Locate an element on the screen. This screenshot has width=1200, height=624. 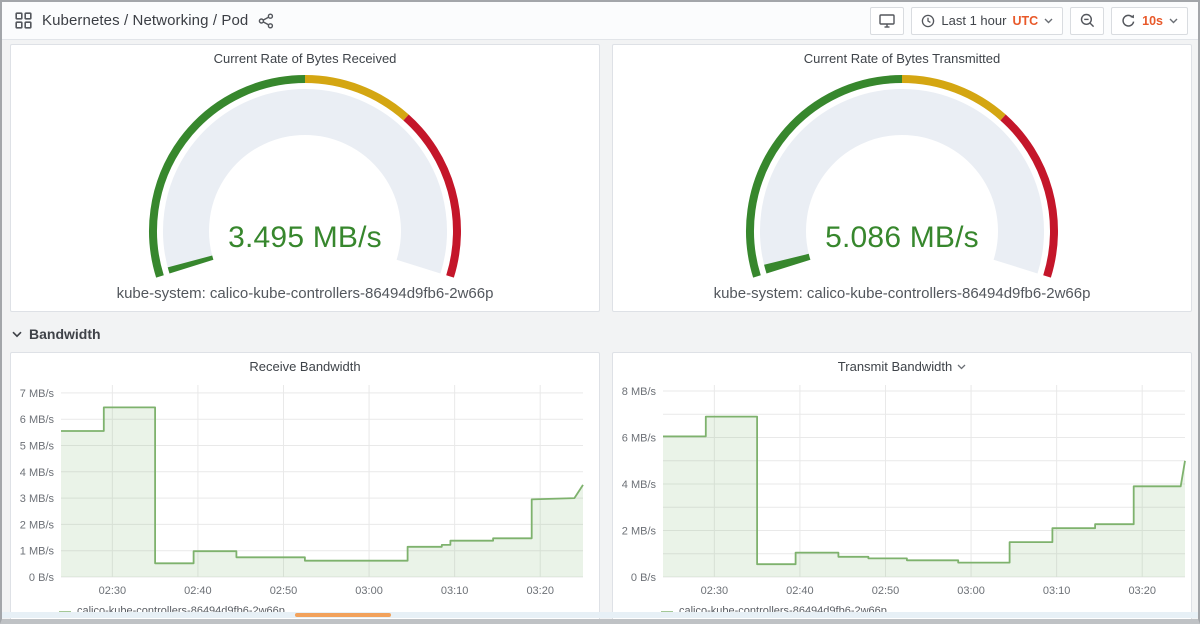
time-range-label: Last 1 hour is located at coordinates (974, 20).